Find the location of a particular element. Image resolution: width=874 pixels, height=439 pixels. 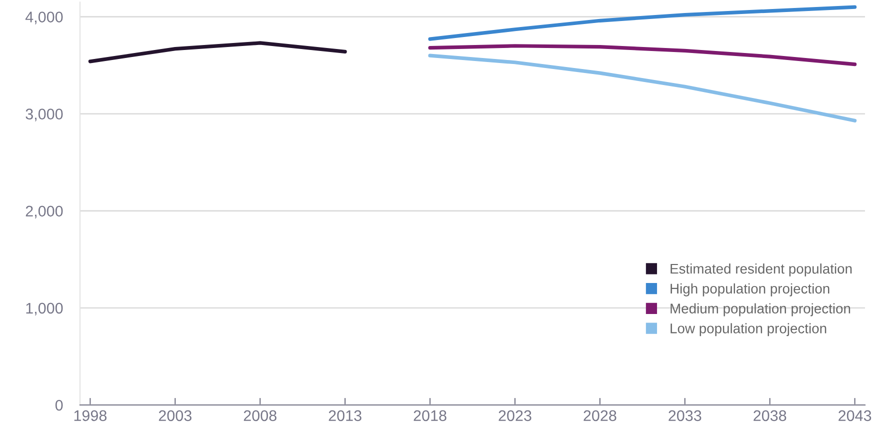

y-tick-label: 2,000 is located at coordinates (44, 212).